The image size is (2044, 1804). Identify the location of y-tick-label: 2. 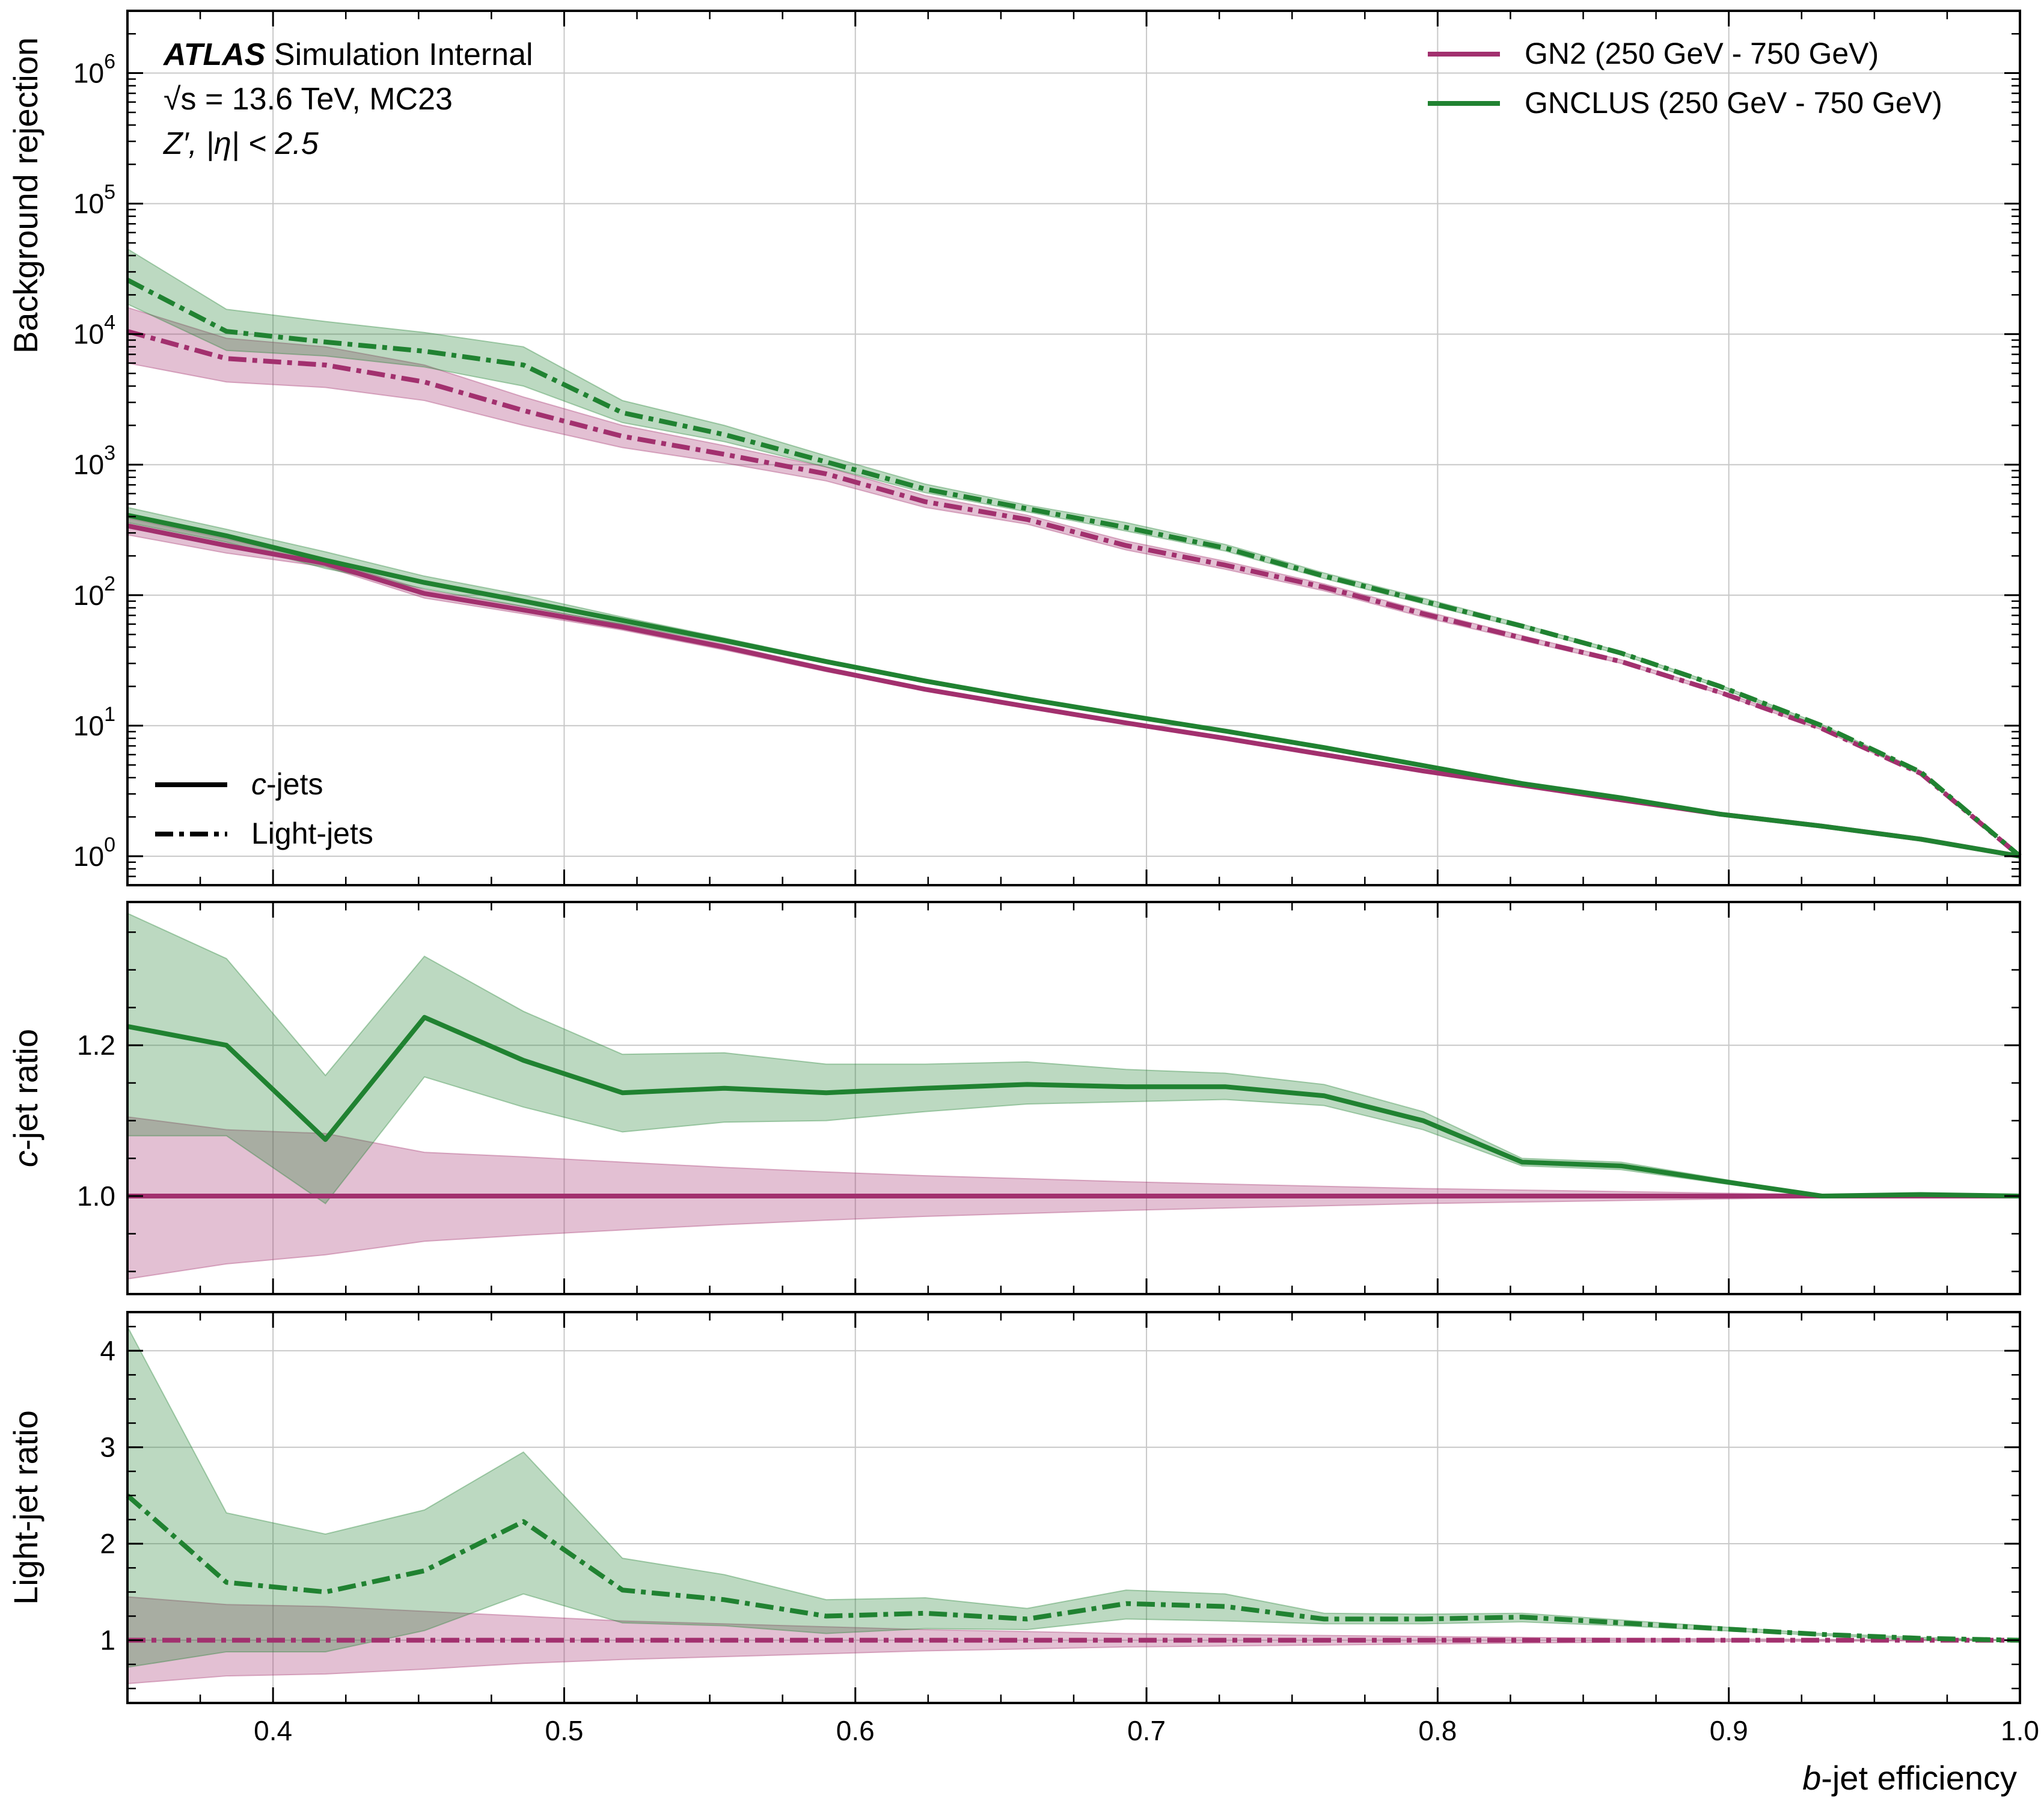
(107, 1544).